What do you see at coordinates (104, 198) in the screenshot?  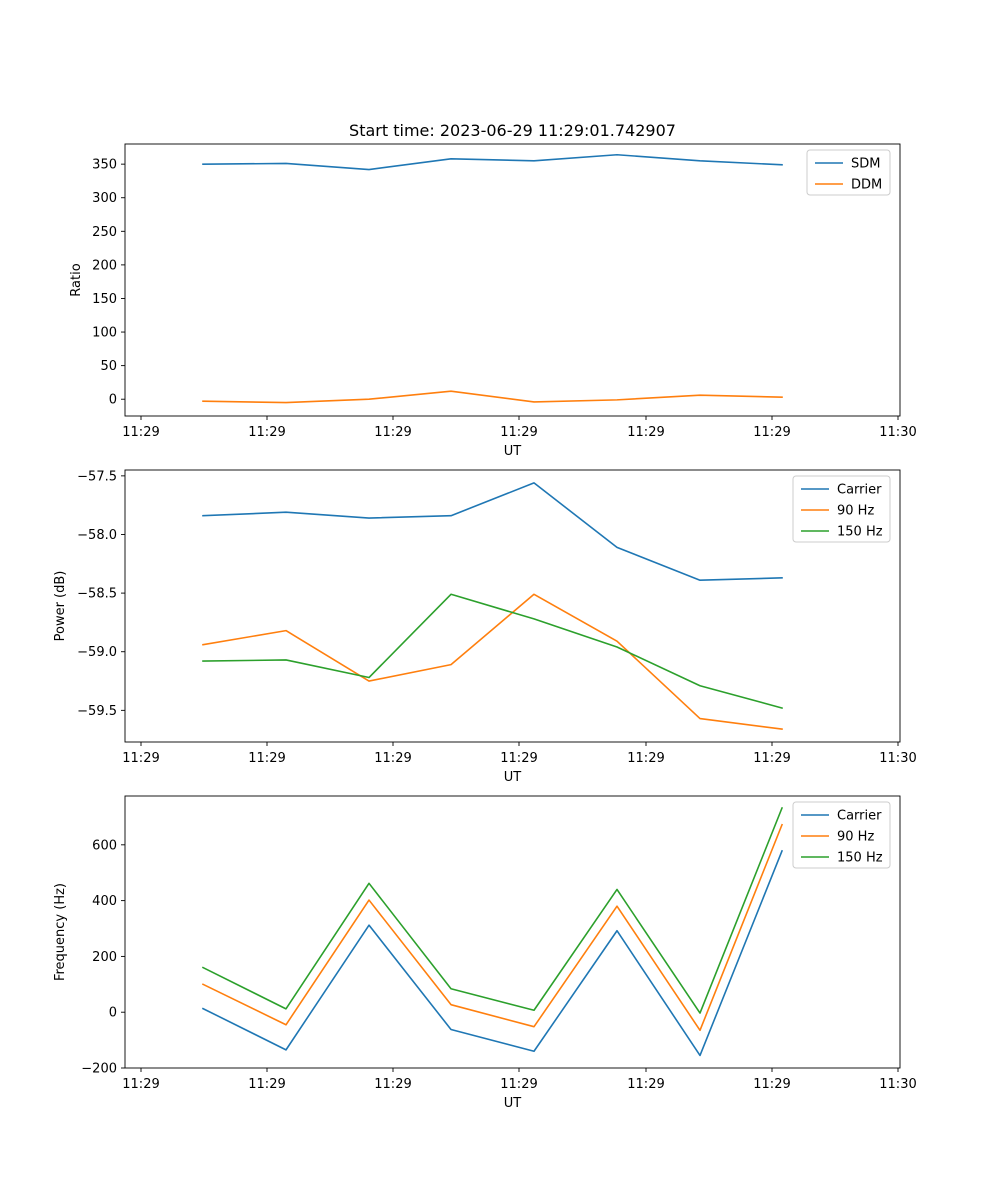 I see `y-tick-label: 300` at bounding box center [104, 198].